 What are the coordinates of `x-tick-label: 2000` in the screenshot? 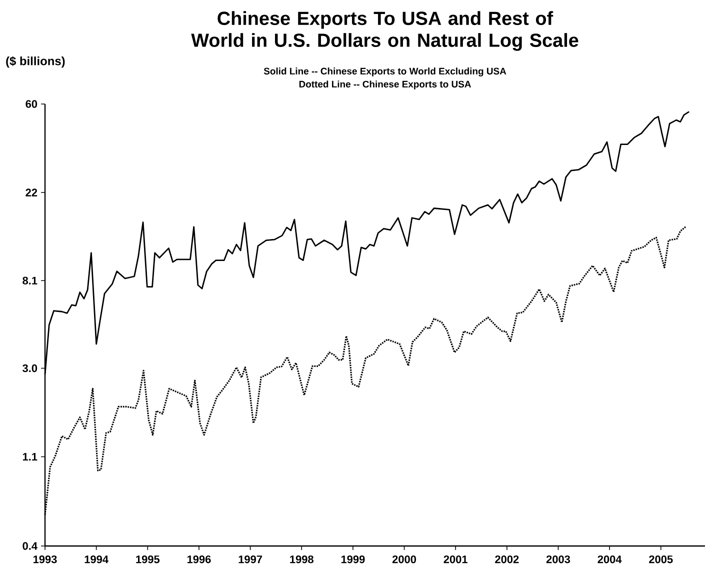 It's located at (404, 559).